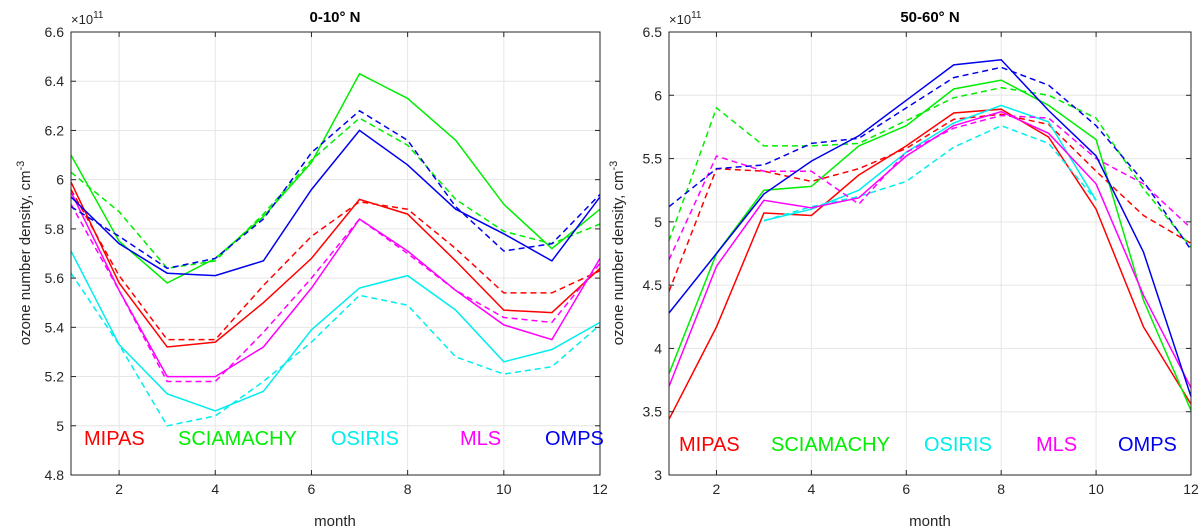 The width and height of the screenshot is (1203, 531). What do you see at coordinates (653, 285) in the screenshot?
I see `y-tick-label: 4.5` at bounding box center [653, 285].